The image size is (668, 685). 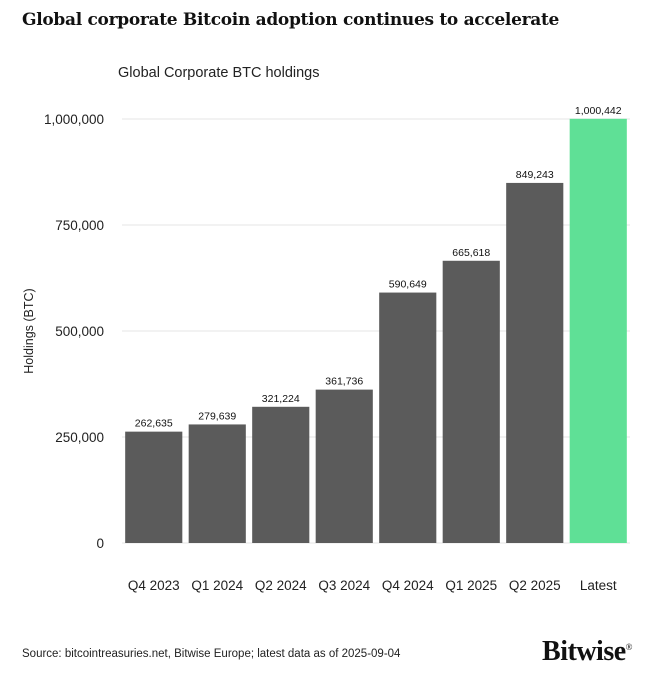 I want to click on x-tick-label: Q1 2025, so click(x=471, y=585).